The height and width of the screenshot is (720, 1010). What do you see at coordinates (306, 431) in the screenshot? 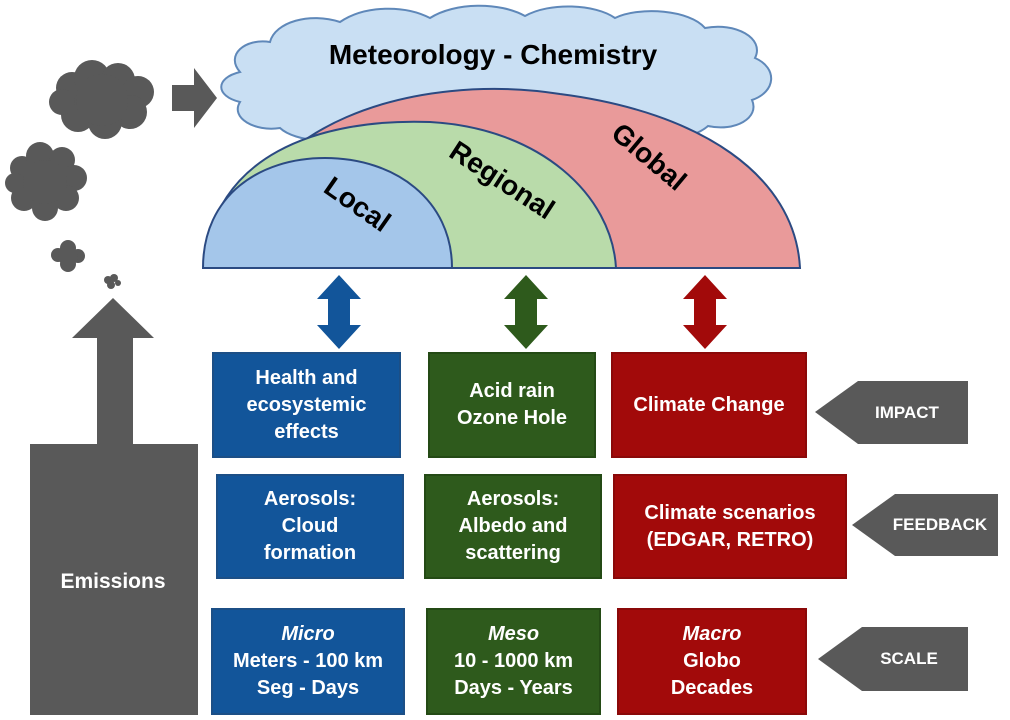
I see `box-line: effects` at bounding box center [306, 431].